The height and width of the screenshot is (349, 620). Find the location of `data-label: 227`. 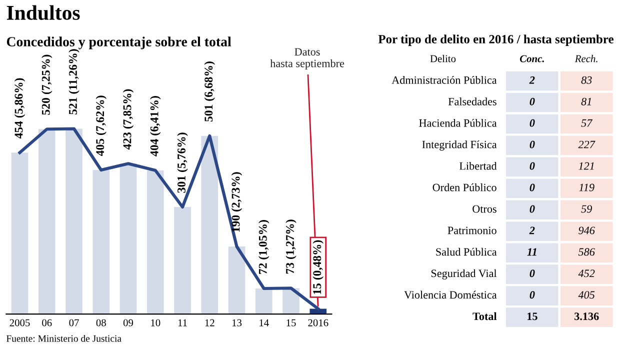

data-label: 227 is located at coordinates (587, 144).